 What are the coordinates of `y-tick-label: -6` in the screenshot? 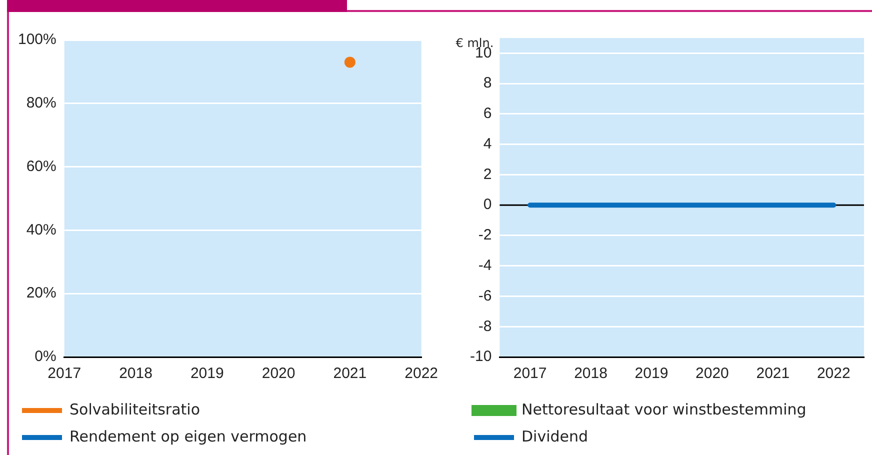 It's located at (485, 295).